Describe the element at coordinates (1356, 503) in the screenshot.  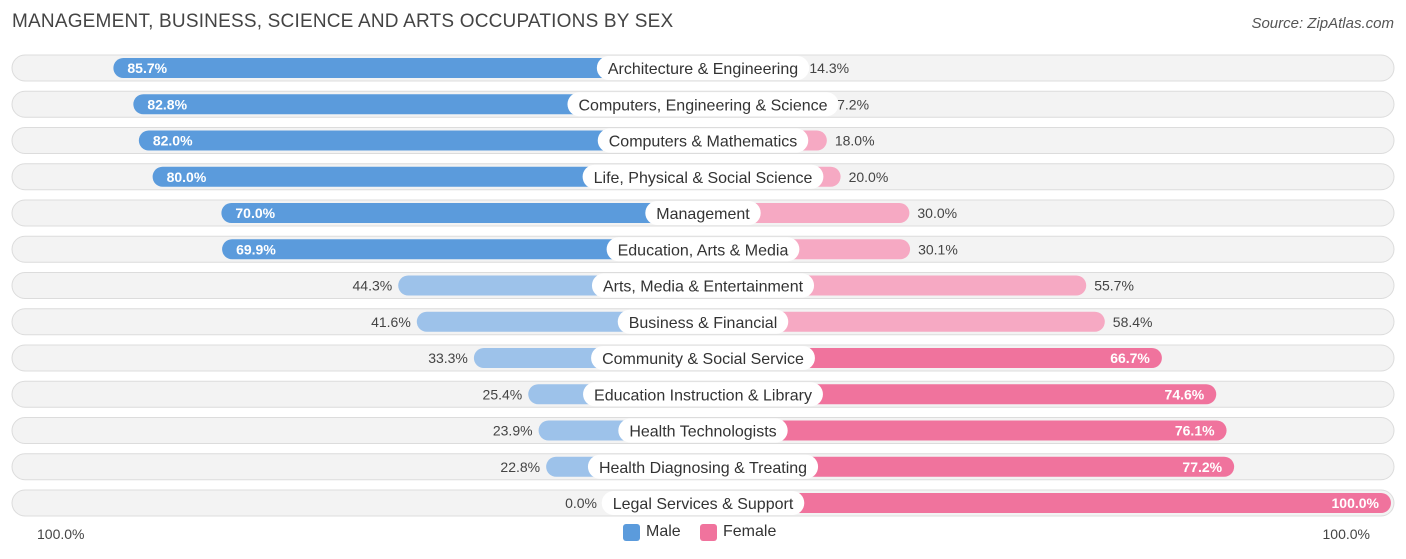
I see `value-label-female: 100.0%` at that location.